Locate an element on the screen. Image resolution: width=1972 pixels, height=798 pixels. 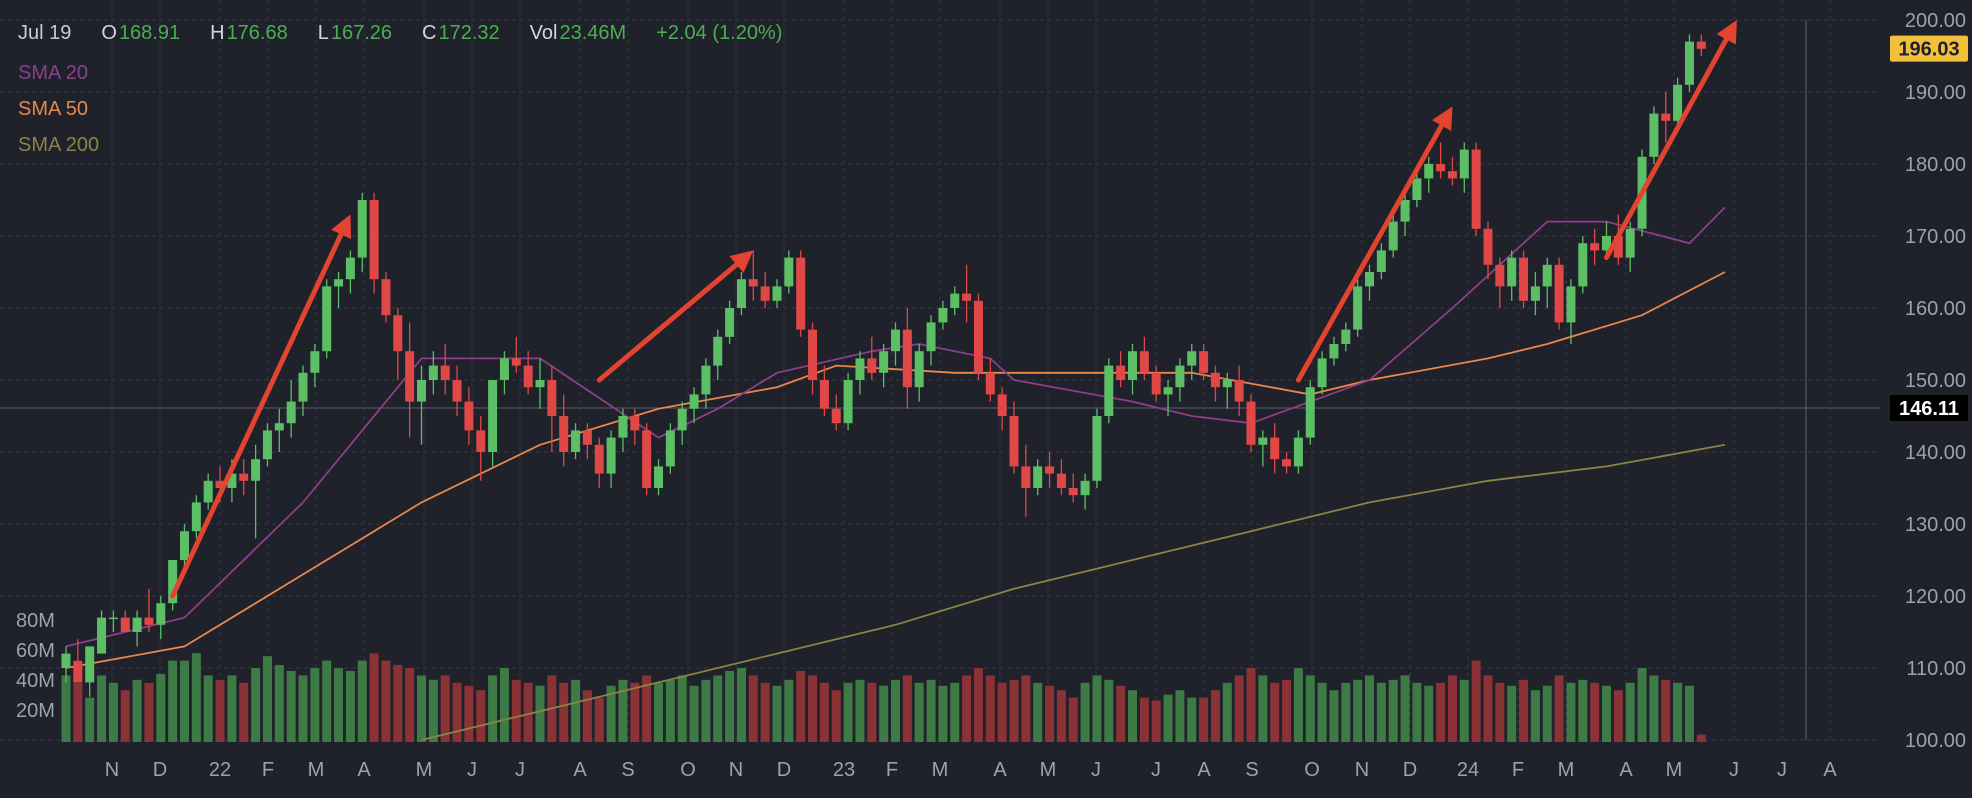
sma50-label: SMA 50 is located at coordinates (53, 109).